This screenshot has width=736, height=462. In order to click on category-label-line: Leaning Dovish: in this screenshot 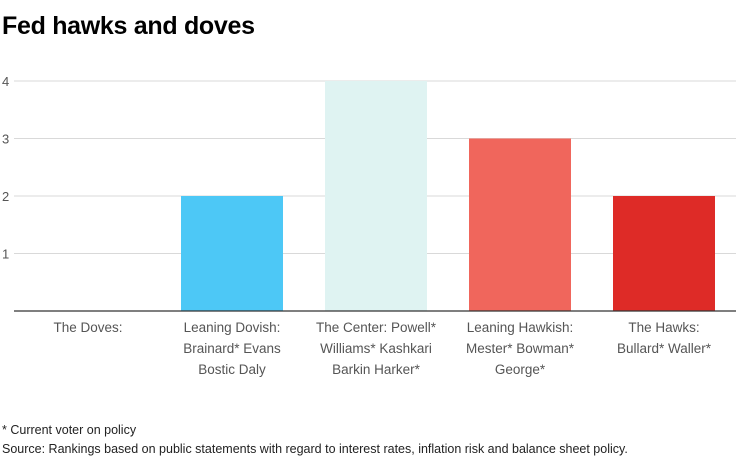, I will do `click(232, 327)`.